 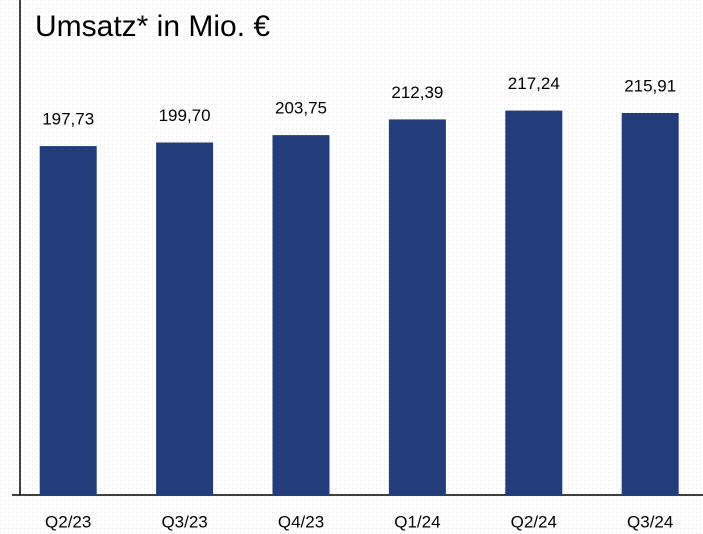 What do you see at coordinates (650, 85) in the screenshot?
I see `value-label: 215,91` at bounding box center [650, 85].